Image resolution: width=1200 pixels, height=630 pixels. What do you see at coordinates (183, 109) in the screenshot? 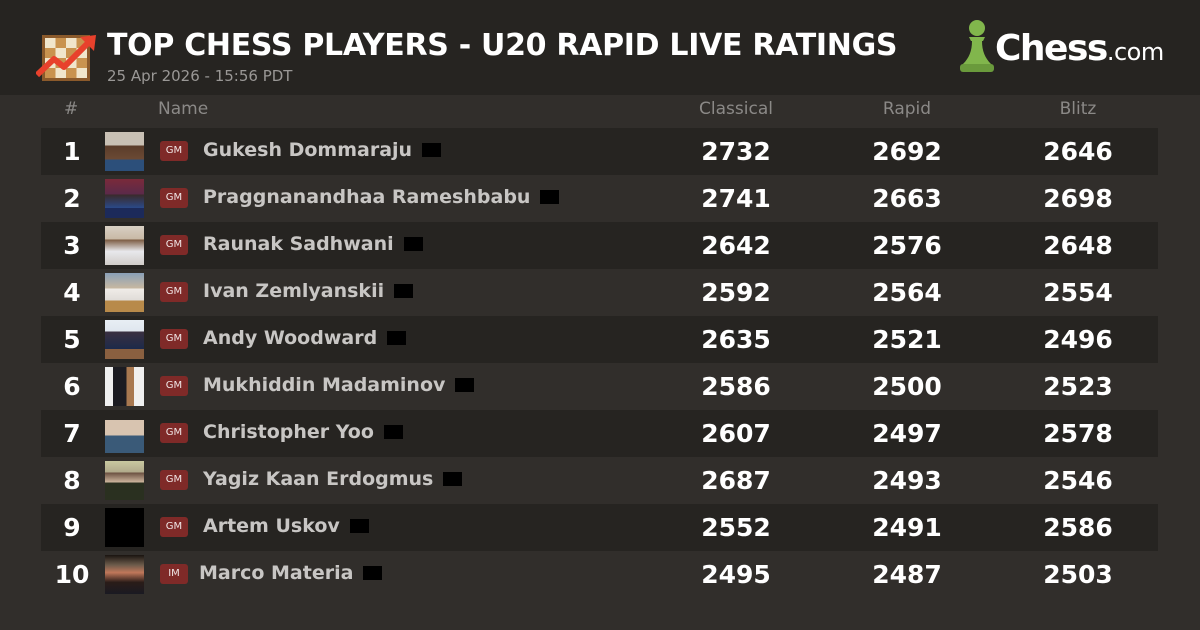
I see `column-header-name: Name` at bounding box center [183, 109].